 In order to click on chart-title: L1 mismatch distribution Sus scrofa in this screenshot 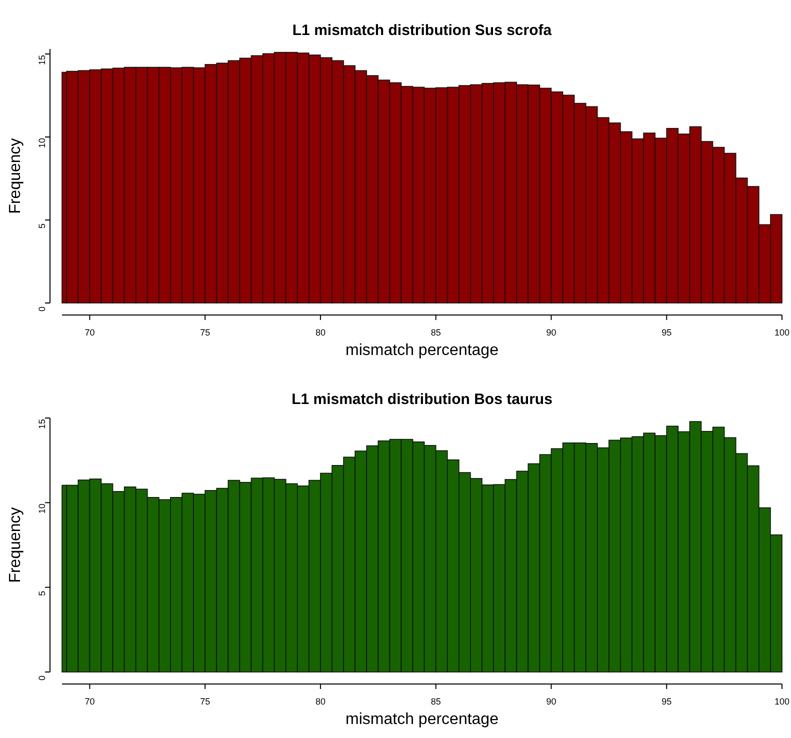, I will do `click(422, 30)`.